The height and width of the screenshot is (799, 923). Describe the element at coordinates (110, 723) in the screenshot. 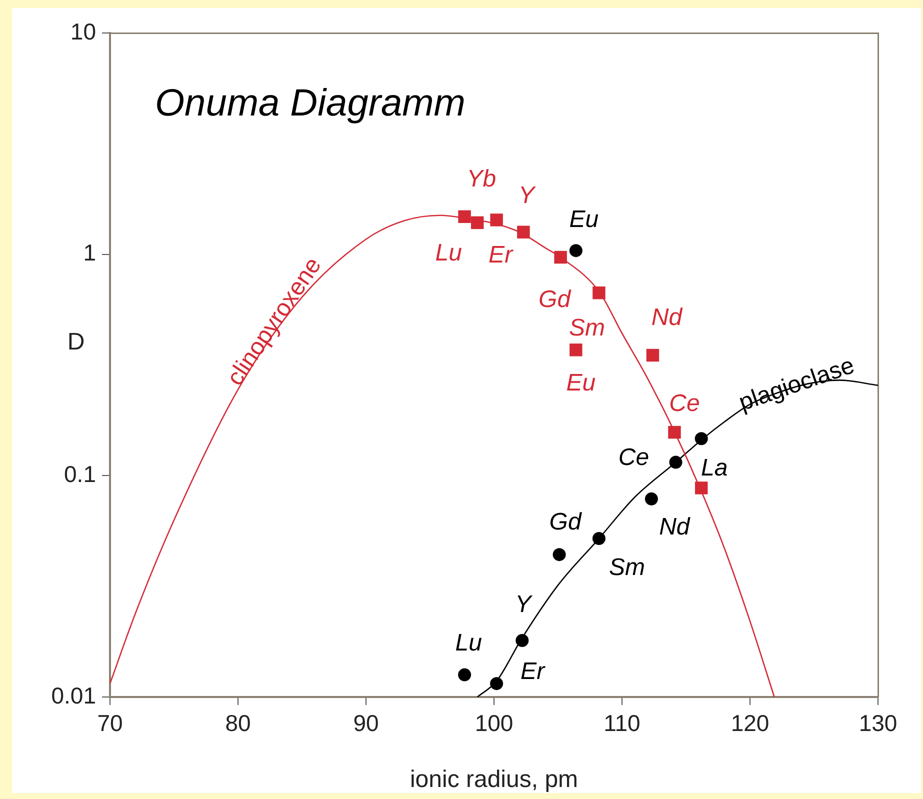

I see `x-tick-label: 70` at that location.